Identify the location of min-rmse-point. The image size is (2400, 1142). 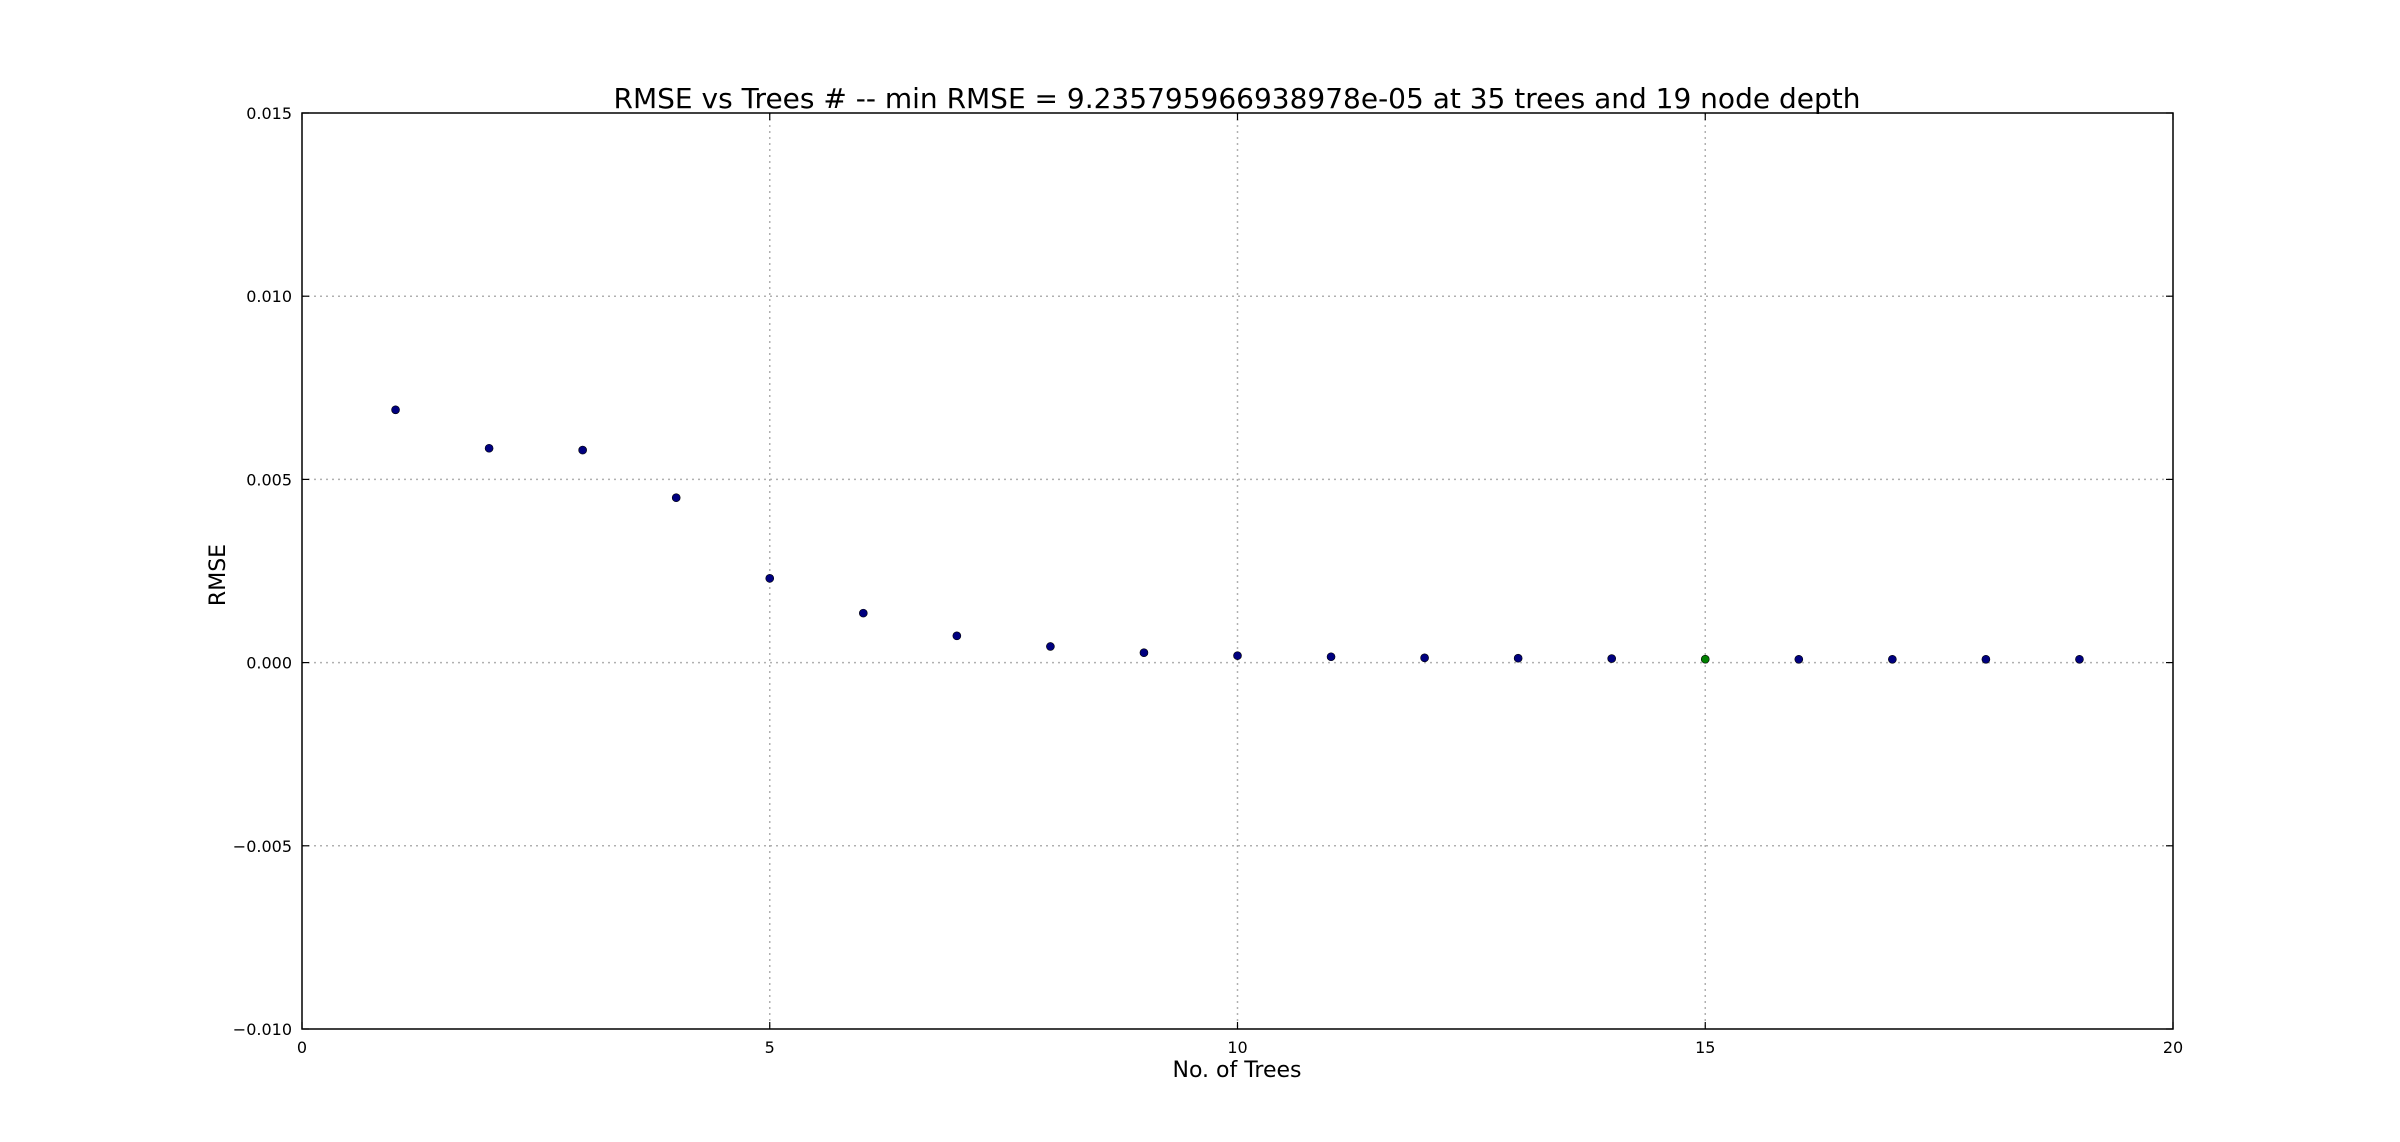
(1705, 659).